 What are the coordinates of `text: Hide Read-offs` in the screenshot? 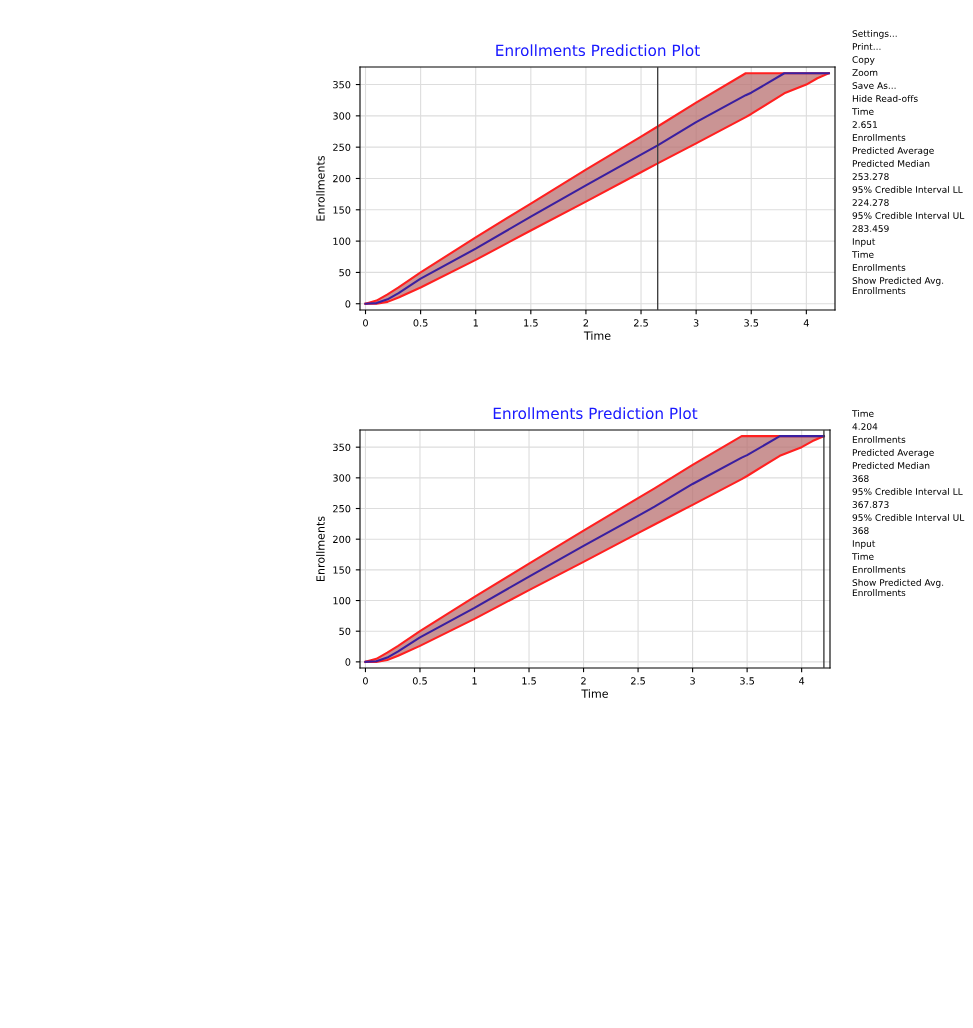 It's located at (885, 98).